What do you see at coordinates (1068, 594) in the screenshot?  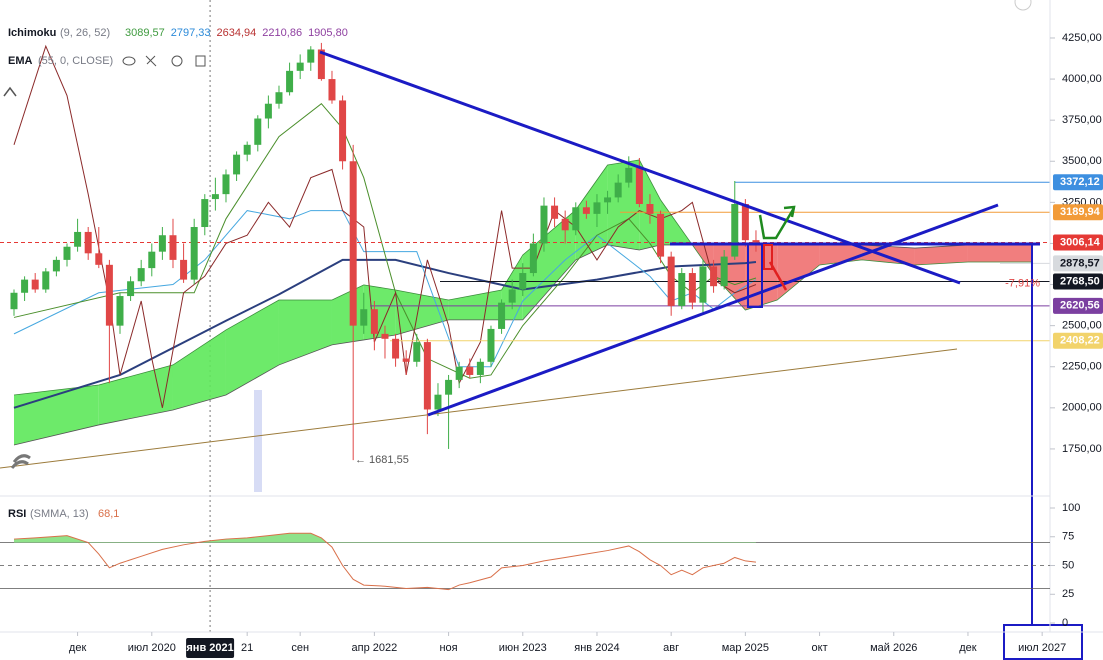 I see `y-tick-label: 25` at bounding box center [1068, 594].